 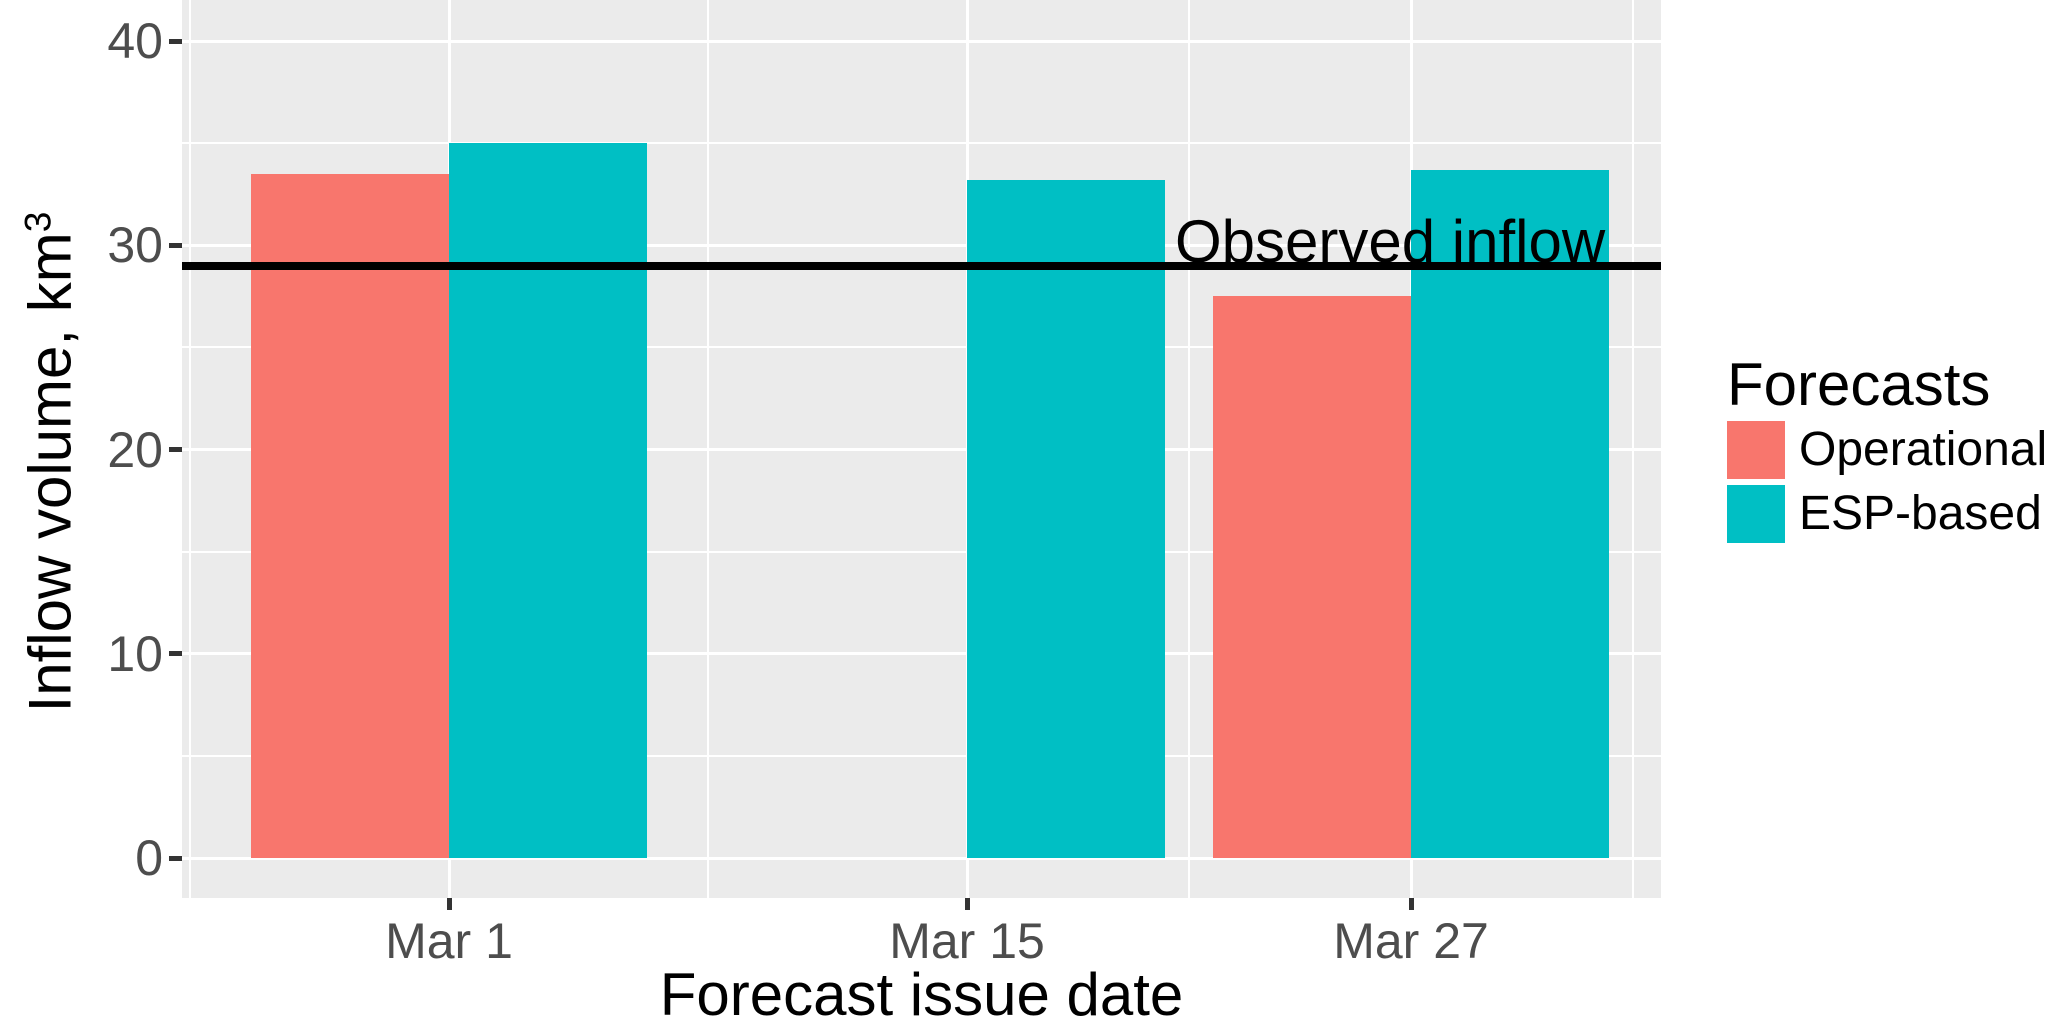 I want to click on legend-swatch-operational, so click(x=1756, y=450).